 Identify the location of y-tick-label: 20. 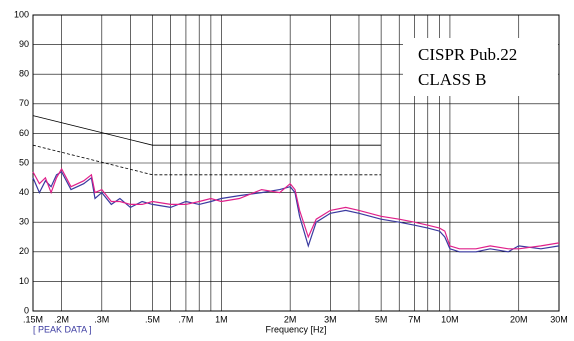
(24, 251).